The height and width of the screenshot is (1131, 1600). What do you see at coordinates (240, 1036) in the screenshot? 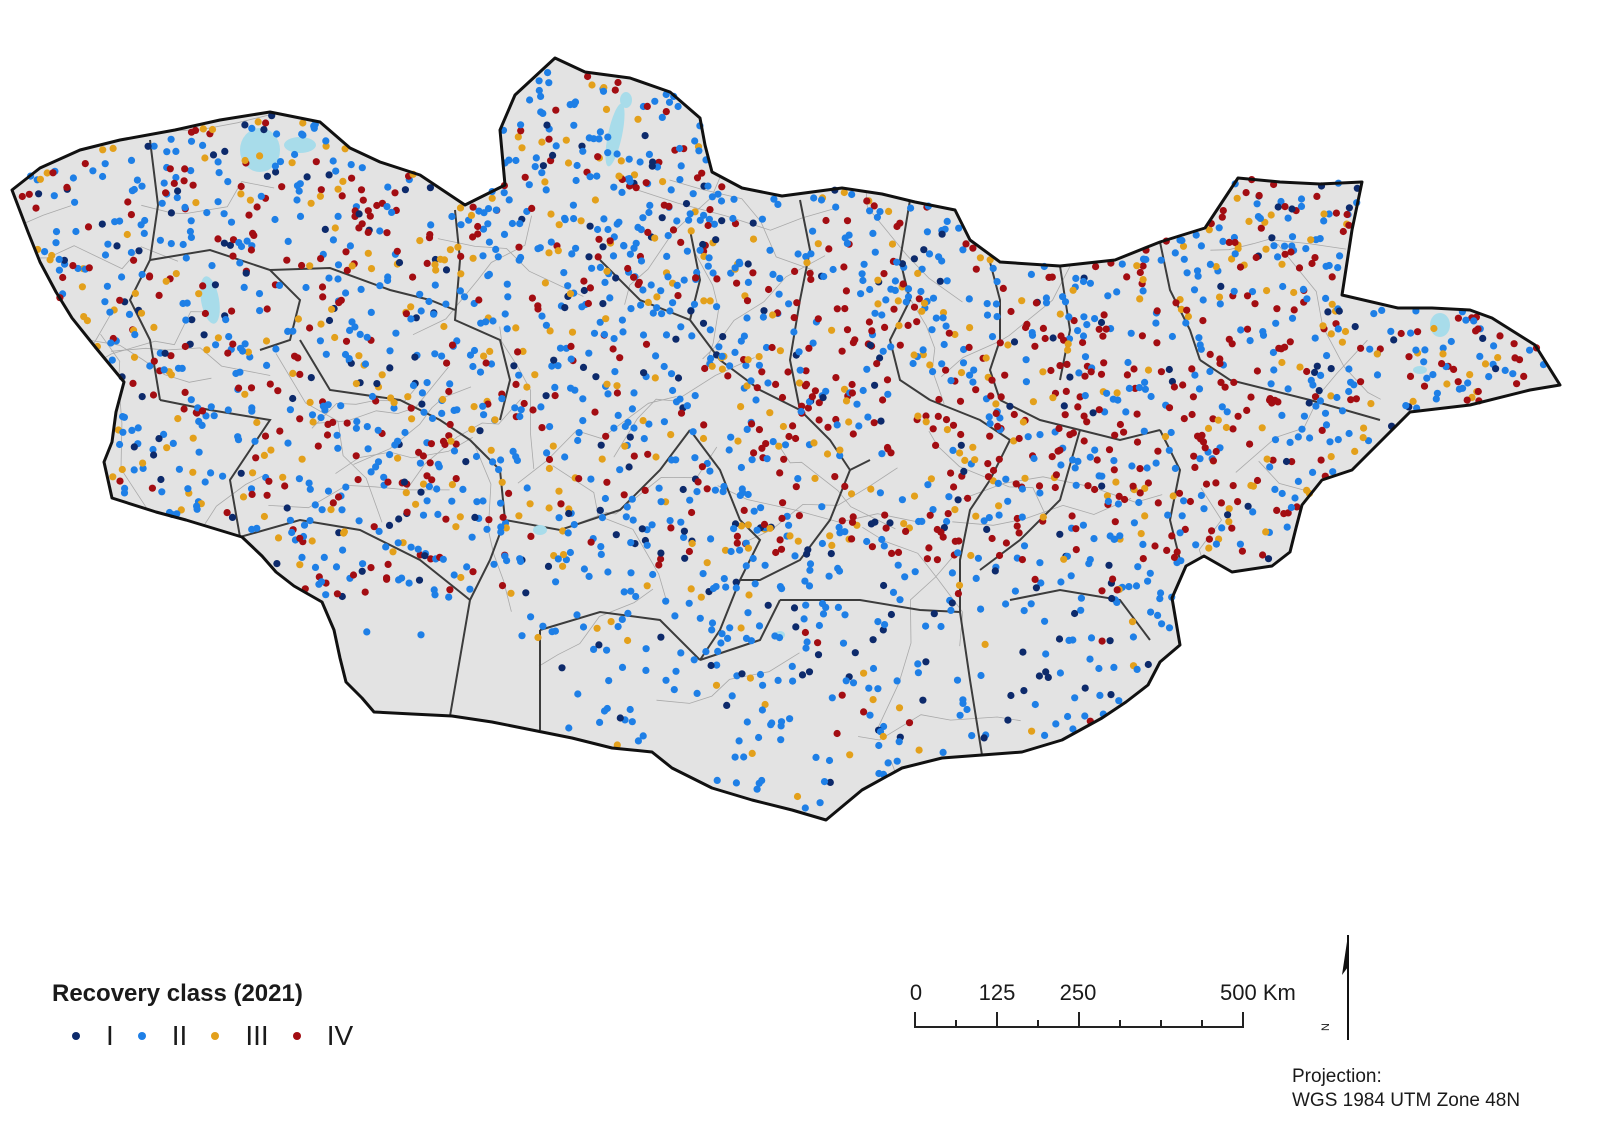
I see `legend-item-iii: III` at bounding box center [240, 1036].